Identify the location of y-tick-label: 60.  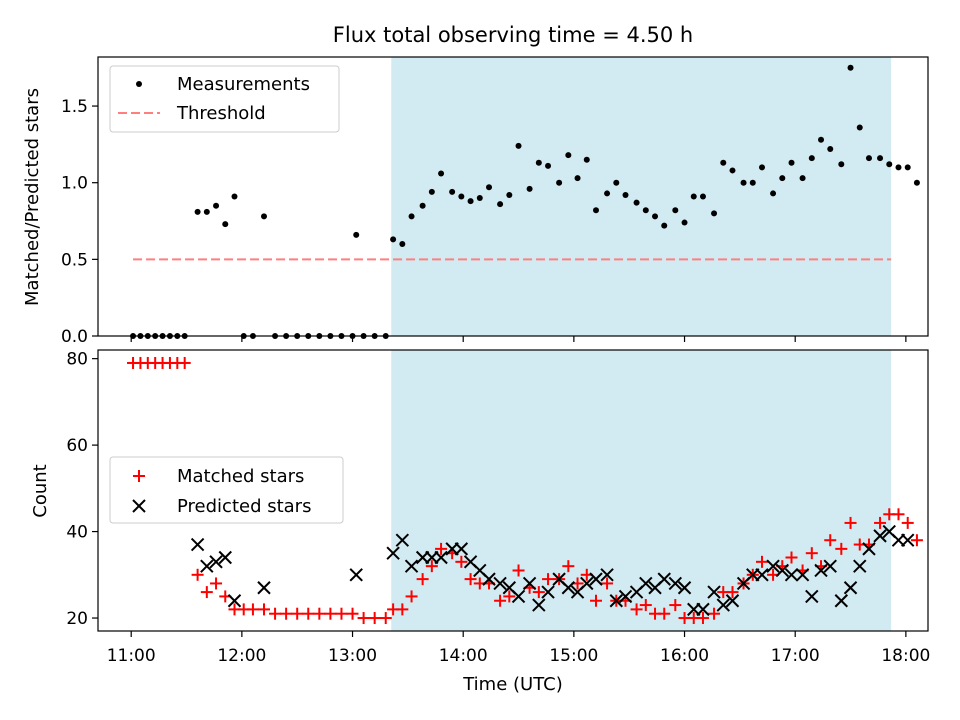
(77, 446).